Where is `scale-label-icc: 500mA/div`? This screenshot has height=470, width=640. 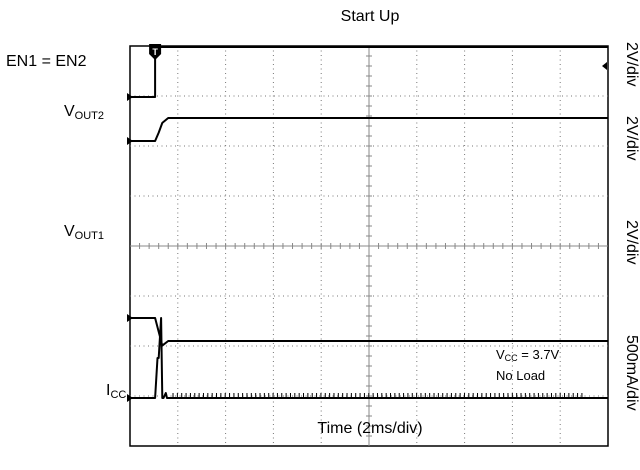 scale-label-icc: 500mA/div is located at coordinates (631, 373).